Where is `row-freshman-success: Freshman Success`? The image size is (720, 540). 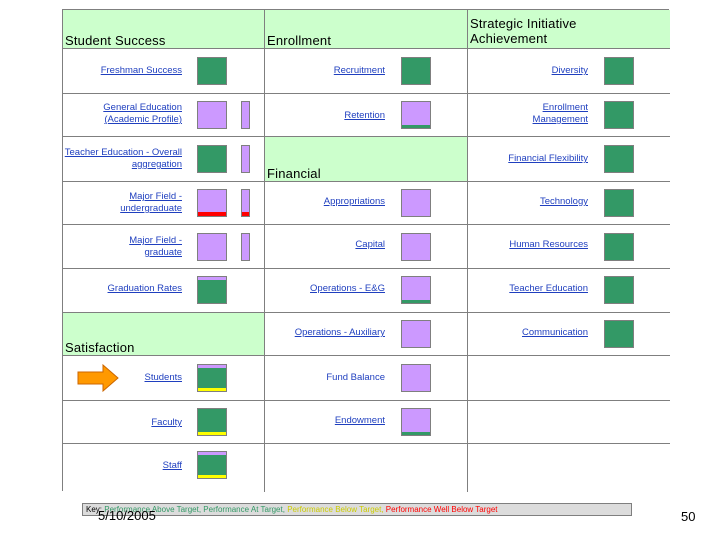
row-freshman-success: Freshman Success is located at coordinates (164, 71).